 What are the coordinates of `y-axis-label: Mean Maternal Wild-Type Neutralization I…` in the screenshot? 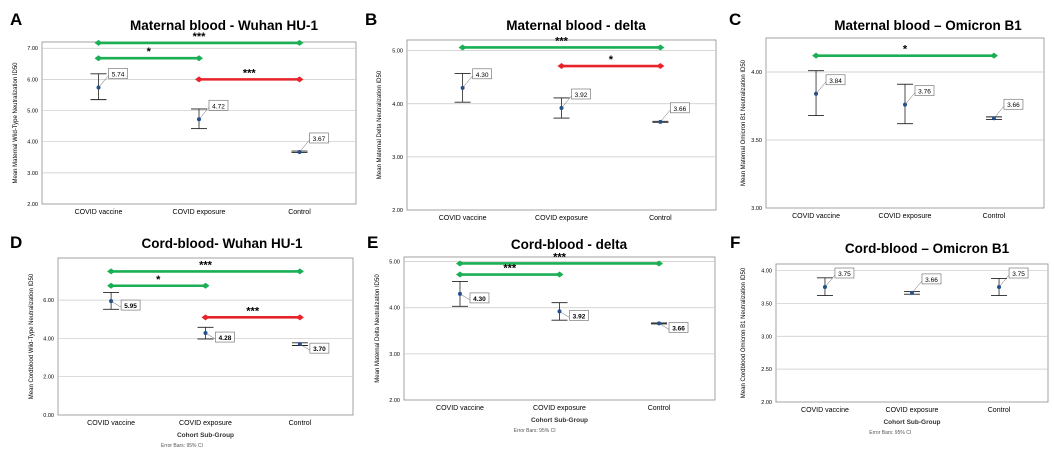 It's located at (16, 123).